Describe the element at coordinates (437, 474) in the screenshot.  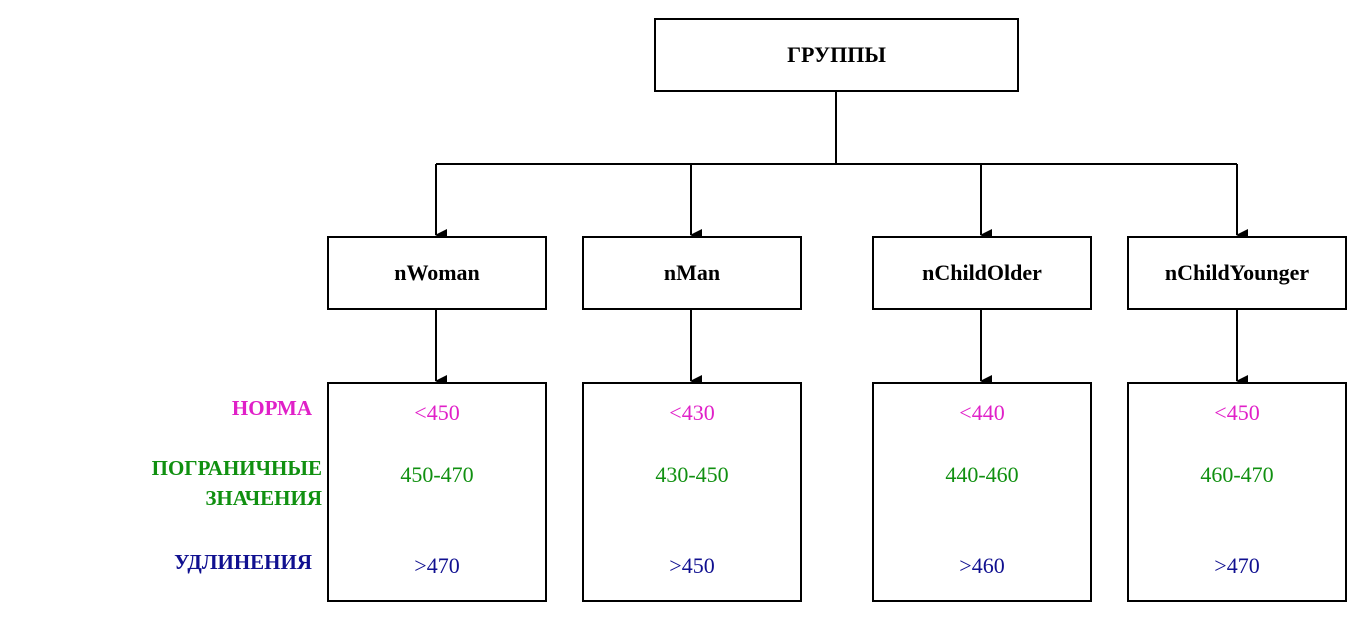
I see `value-border: 450-470` at that location.